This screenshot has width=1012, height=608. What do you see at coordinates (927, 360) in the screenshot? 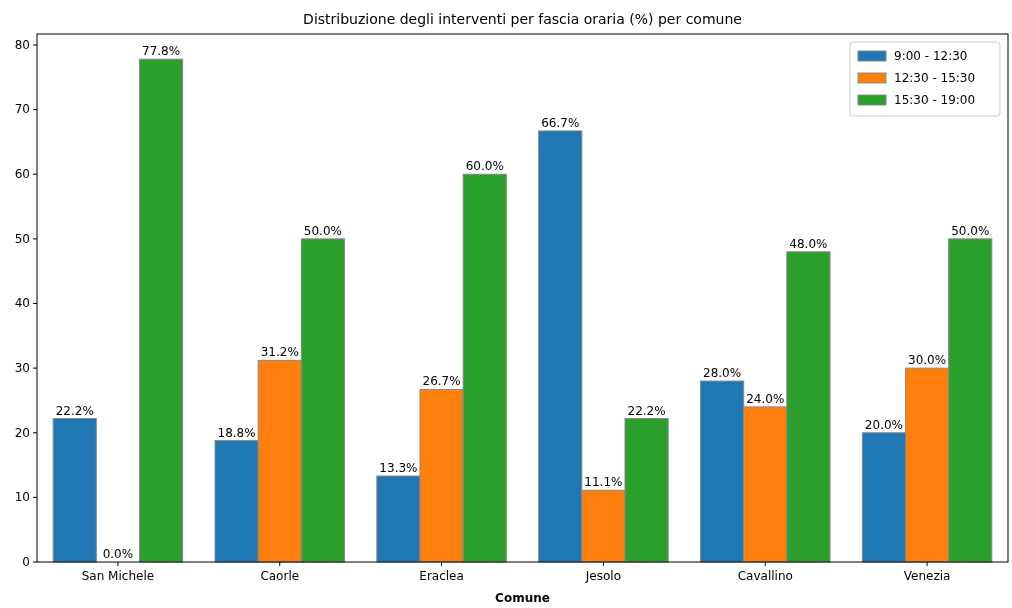
I see `data-label: 30.0%` at bounding box center [927, 360].